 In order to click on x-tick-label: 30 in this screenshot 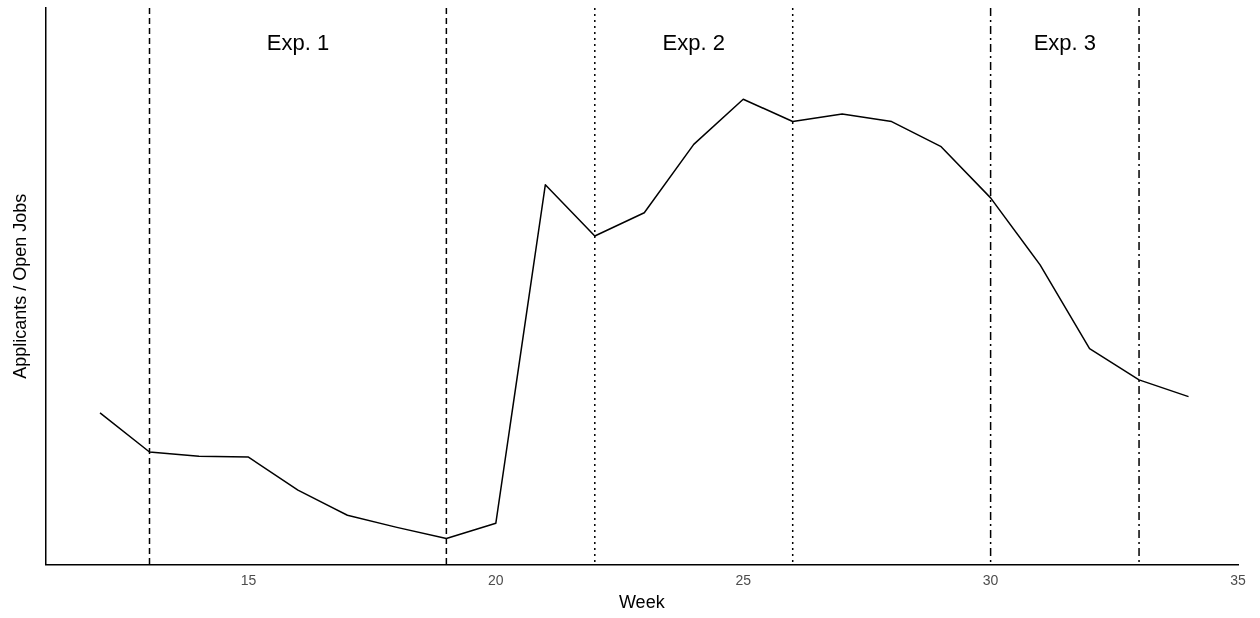, I will do `click(990, 579)`.